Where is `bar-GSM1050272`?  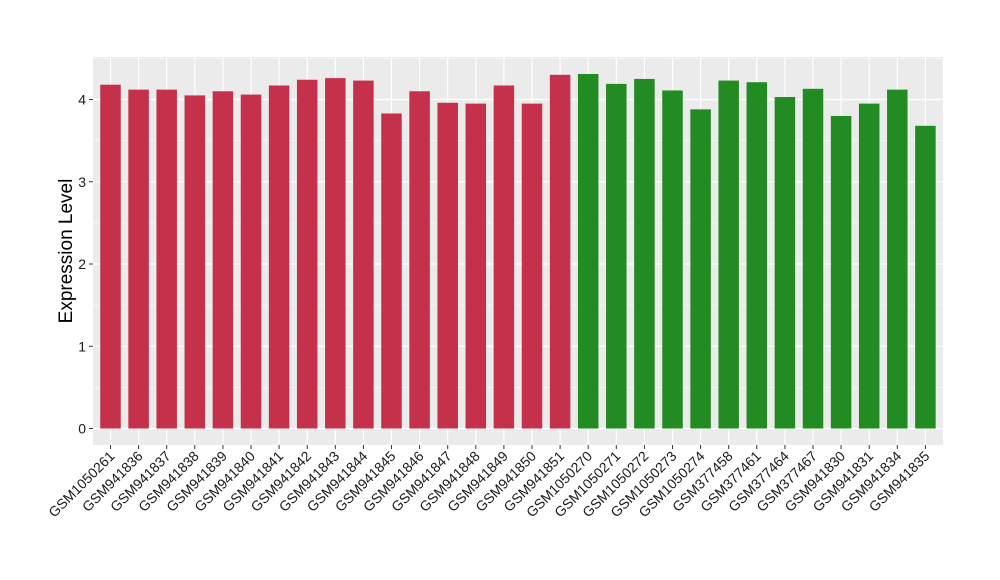
bar-GSM1050272 is located at coordinates (644, 253).